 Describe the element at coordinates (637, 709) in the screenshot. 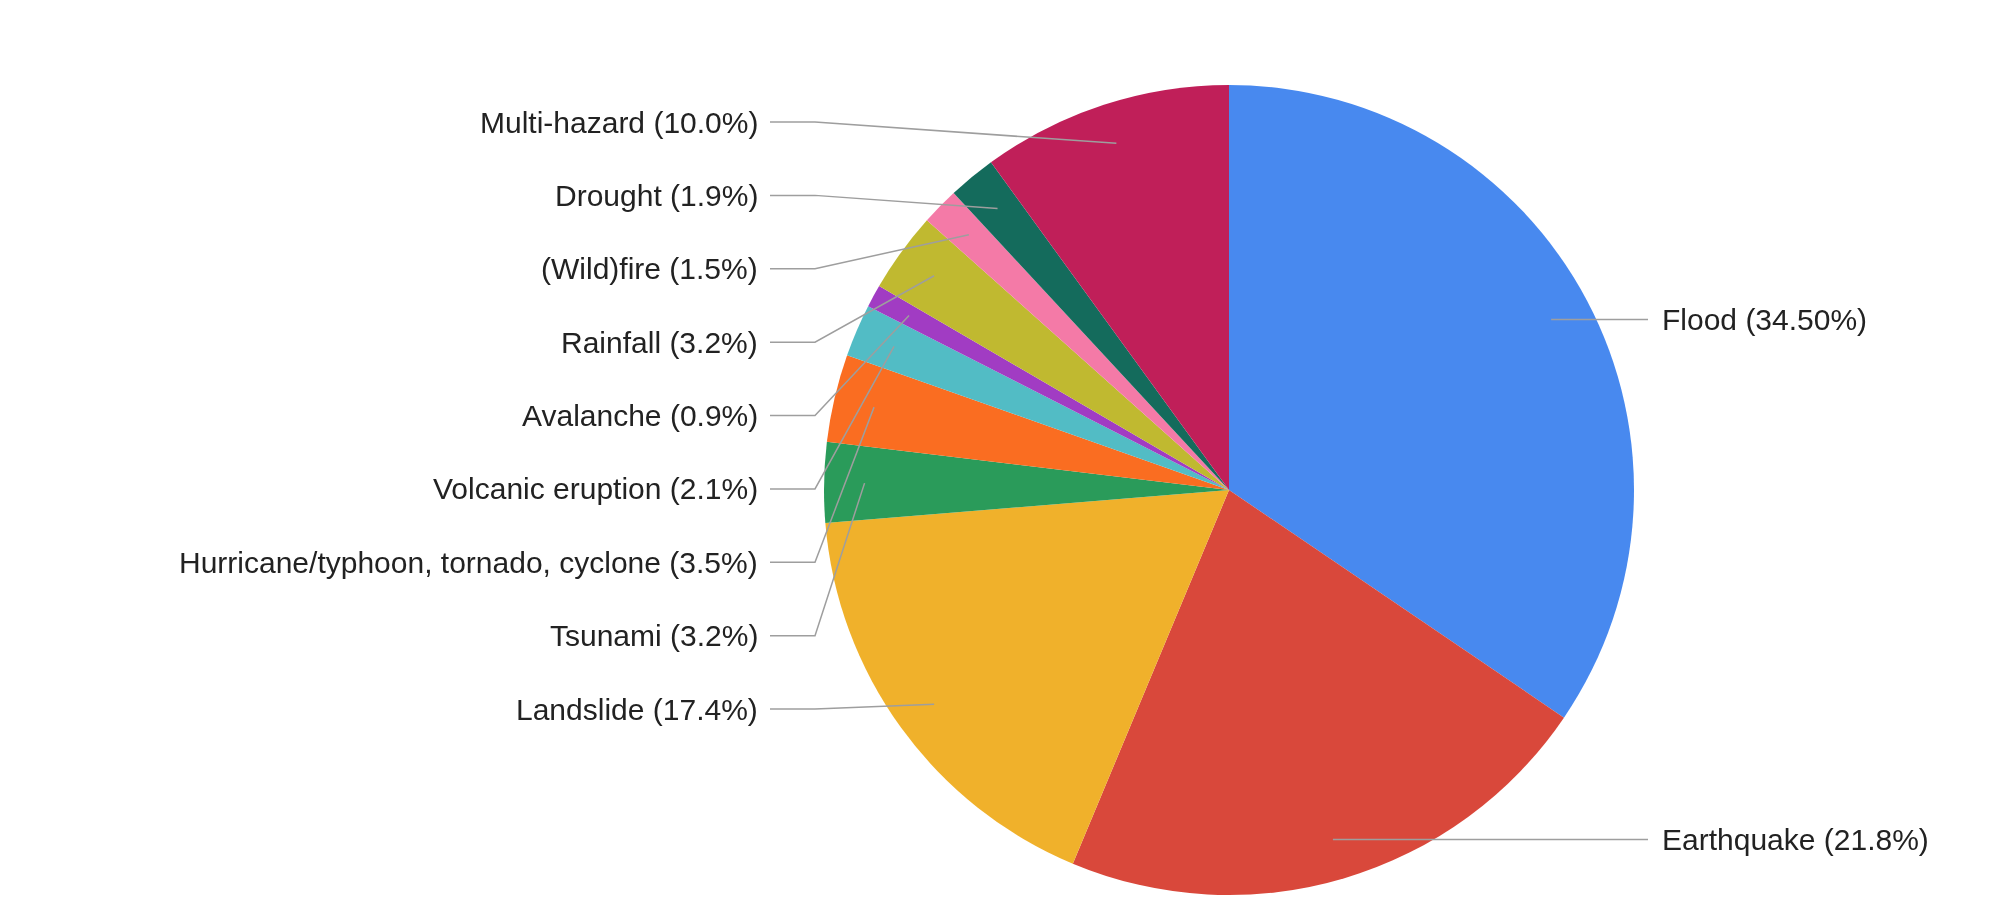

I see `slice-label: Landslide (17.4%)` at that location.